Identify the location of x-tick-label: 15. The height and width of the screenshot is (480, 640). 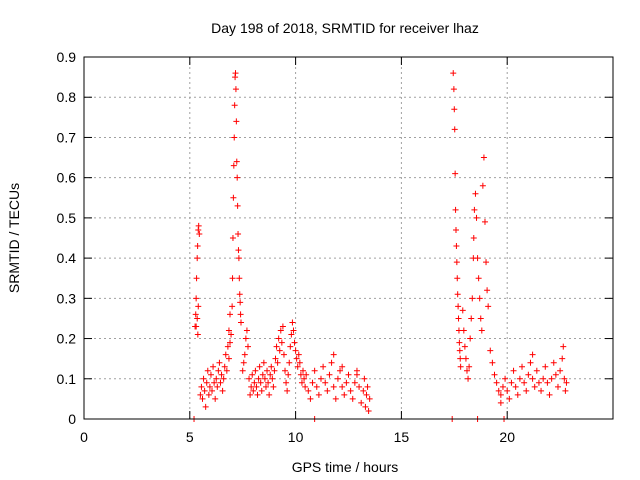
(402, 437).